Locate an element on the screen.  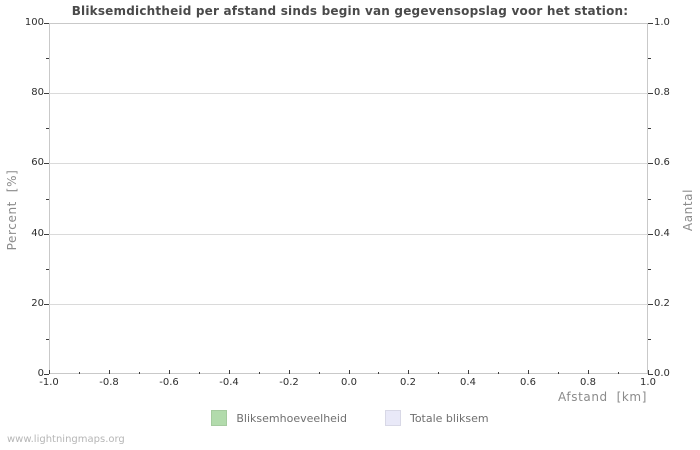
y-tick-label-left: 80 is located at coordinates (37, 92).